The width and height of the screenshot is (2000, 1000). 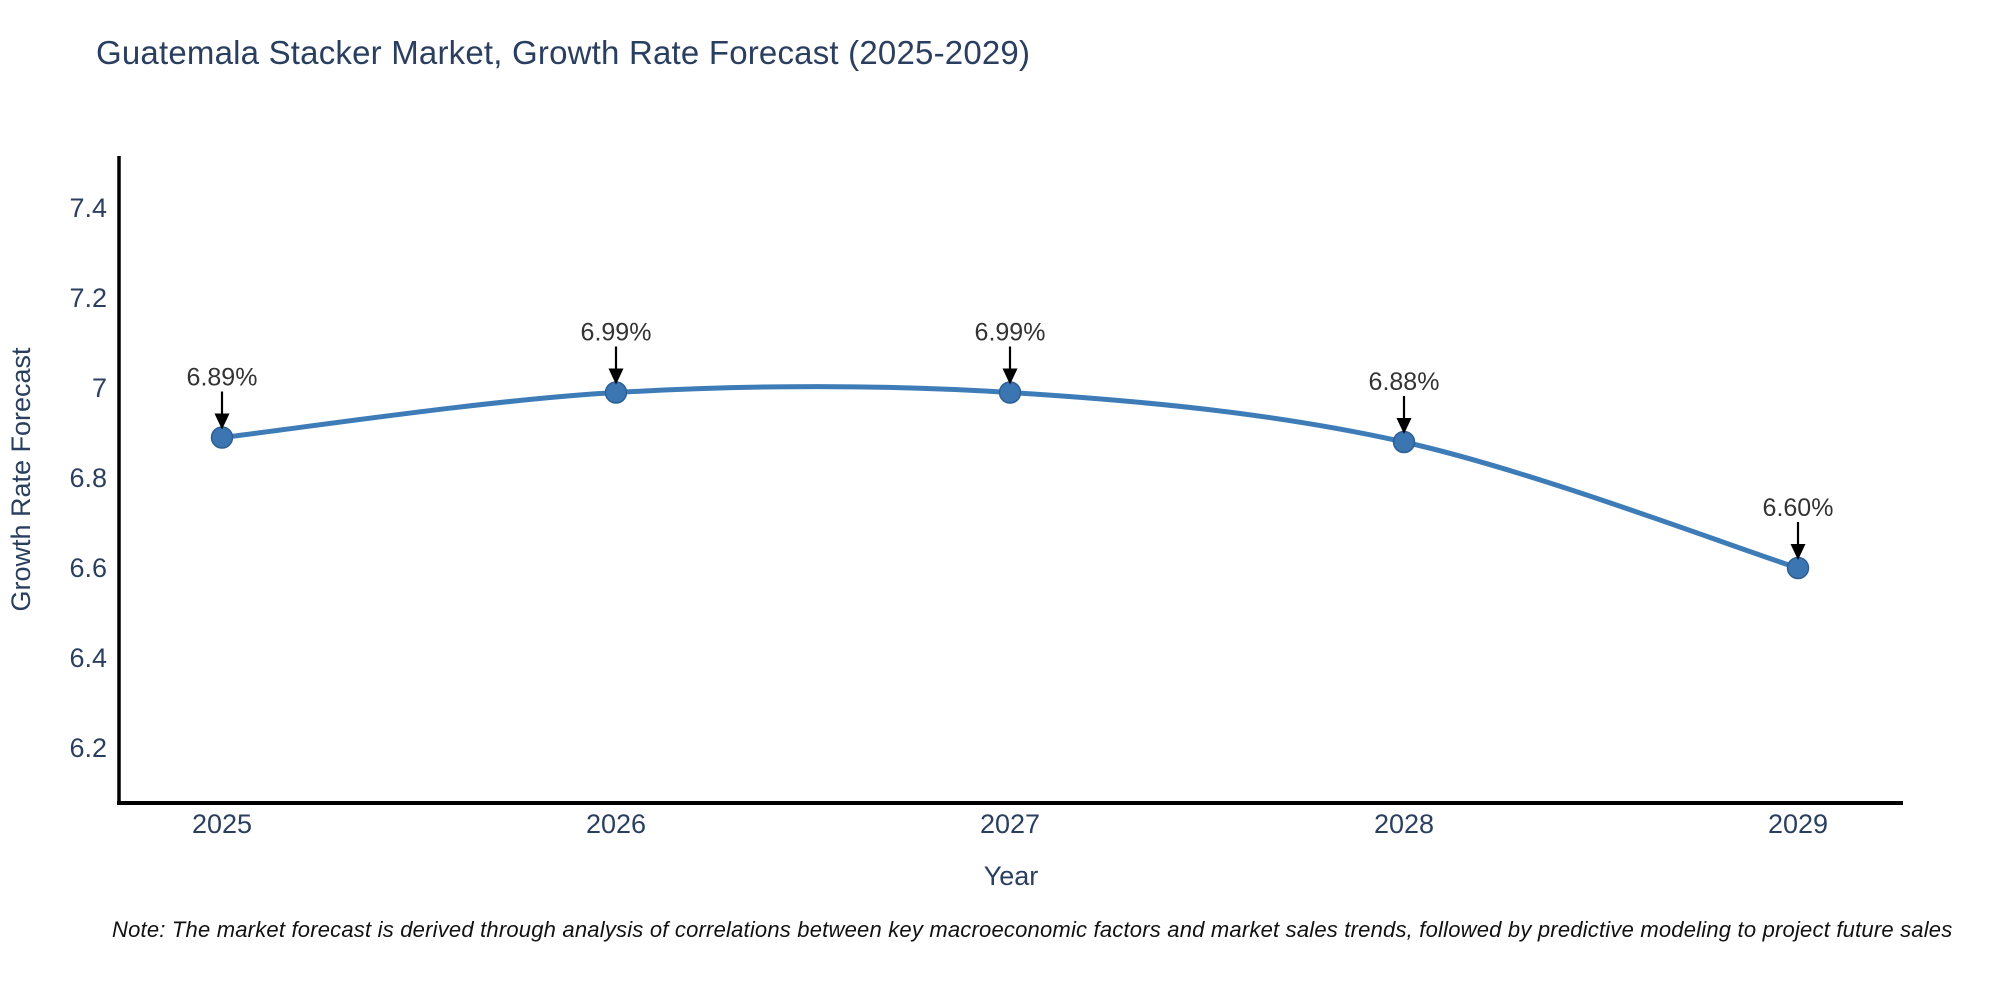 I want to click on y-tick-label: 6.2, so click(x=88, y=748).